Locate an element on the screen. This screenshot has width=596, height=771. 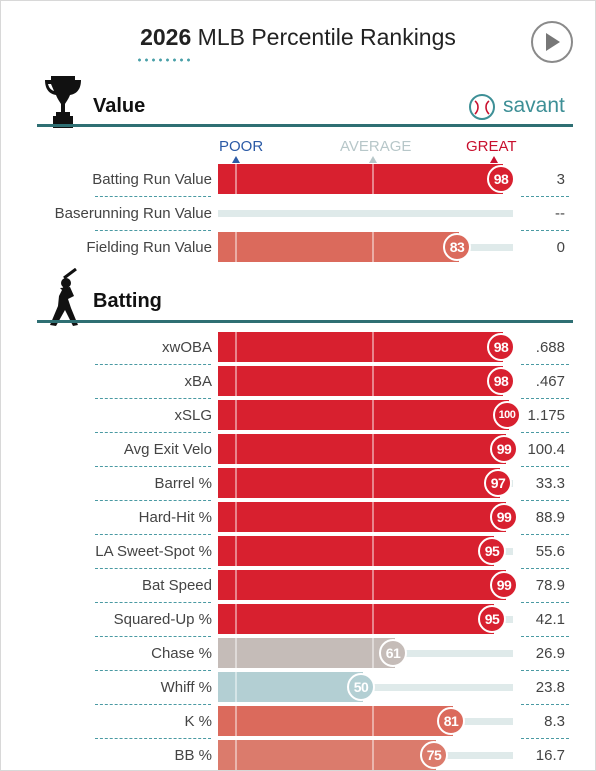
page-title: 2026 MLB Percentile Rankings is located at coordinates (298, 37).